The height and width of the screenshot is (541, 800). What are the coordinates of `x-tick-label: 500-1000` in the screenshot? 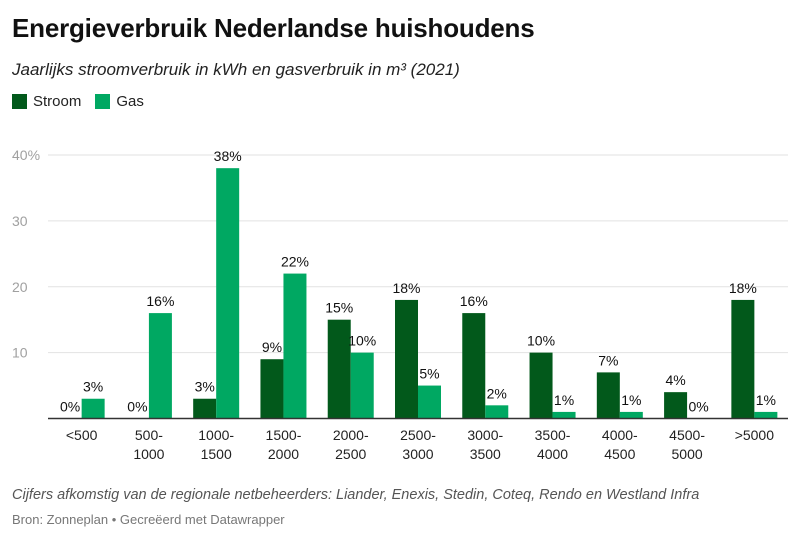 It's located at (148, 444).